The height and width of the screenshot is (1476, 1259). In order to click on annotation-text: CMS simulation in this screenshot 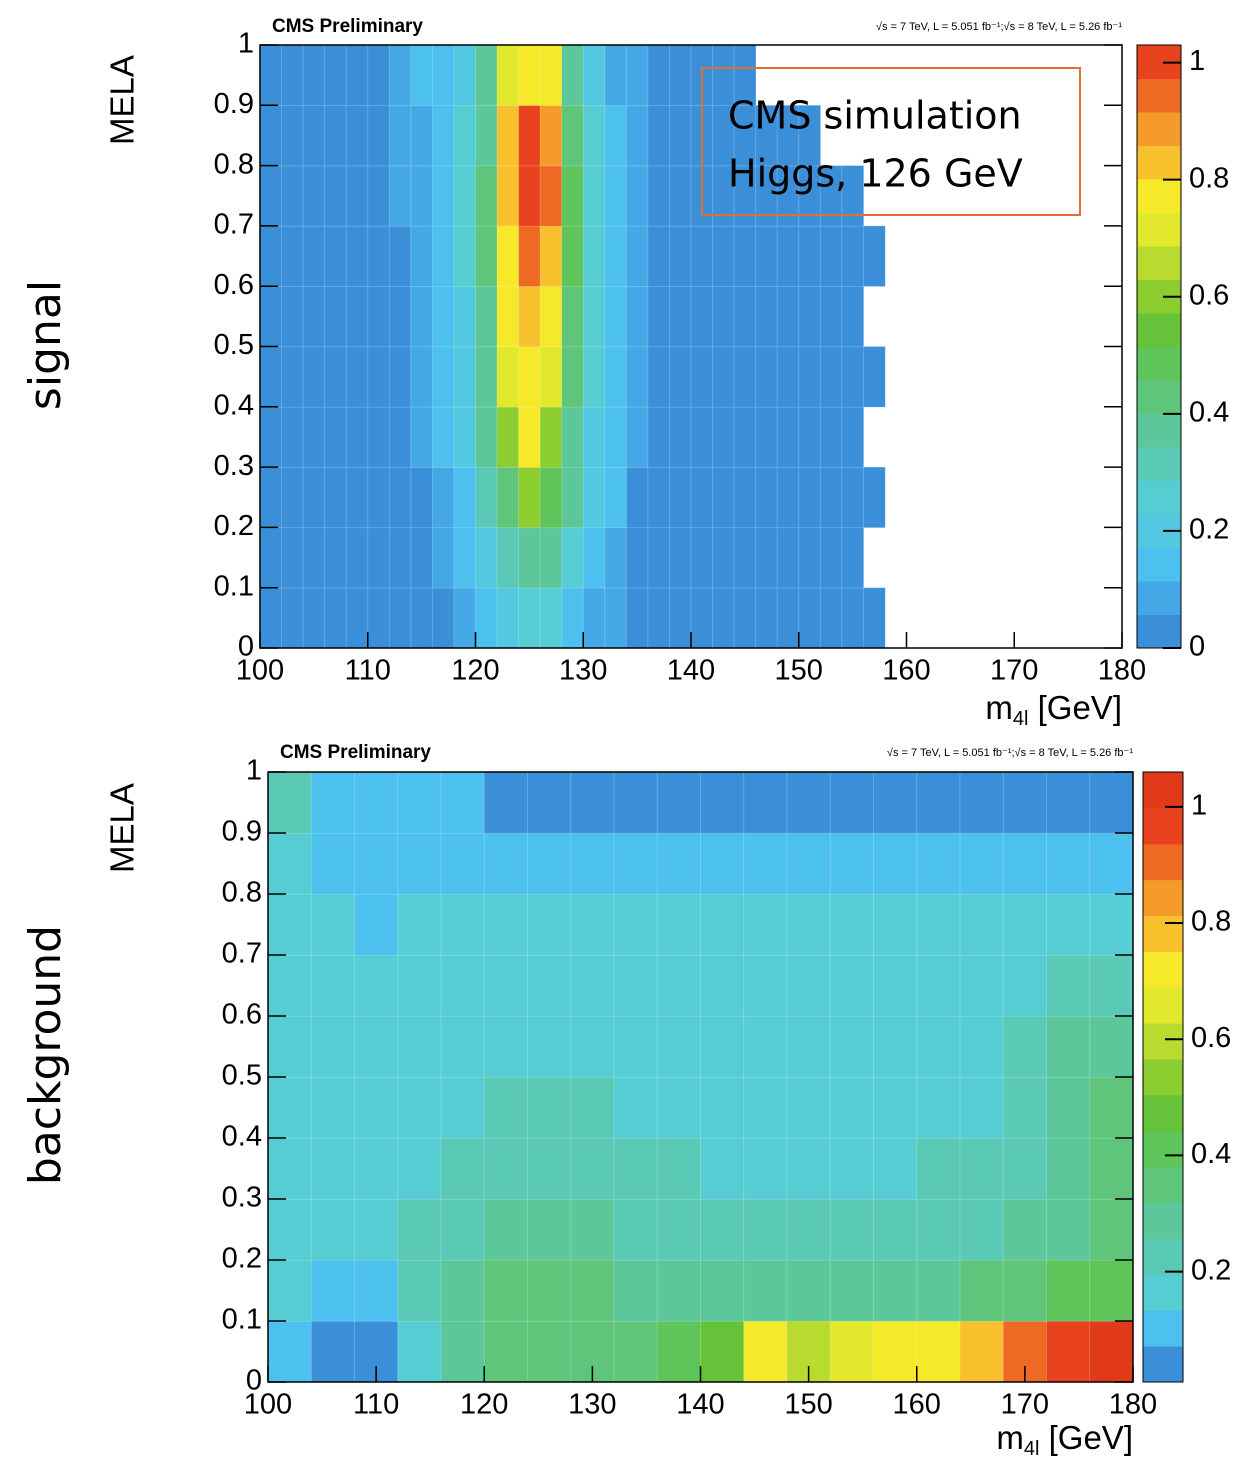, I will do `click(875, 116)`.